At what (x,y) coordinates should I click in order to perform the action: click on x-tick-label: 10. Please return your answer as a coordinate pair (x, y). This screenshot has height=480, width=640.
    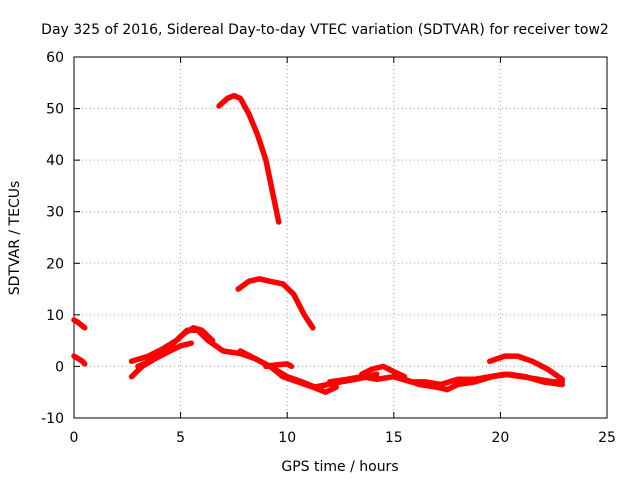
    Looking at the image, I should click on (287, 438).